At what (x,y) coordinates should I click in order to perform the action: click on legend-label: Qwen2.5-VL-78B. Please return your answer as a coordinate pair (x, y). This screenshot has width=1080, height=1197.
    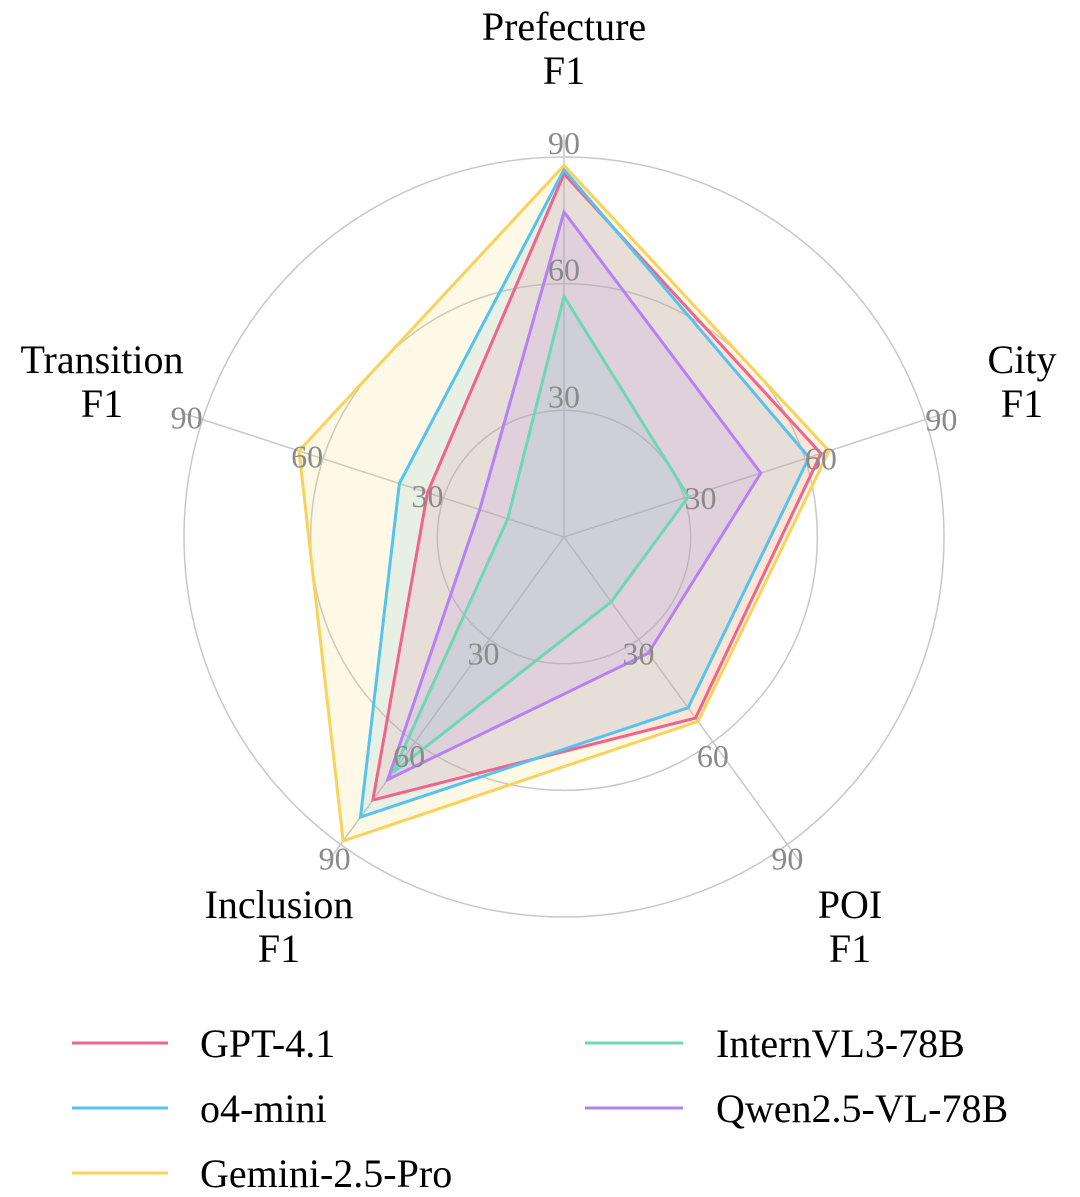
    Looking at the image, I should click on (862, 1108).